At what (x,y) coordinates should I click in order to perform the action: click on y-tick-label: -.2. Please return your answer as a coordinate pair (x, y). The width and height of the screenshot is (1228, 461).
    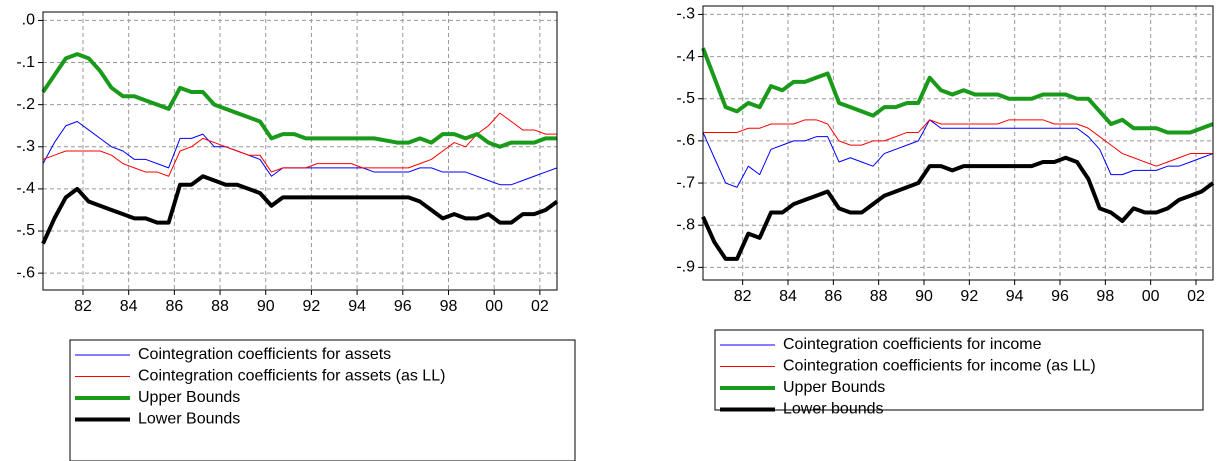
    Looking at the image, I should click on (25, 104).